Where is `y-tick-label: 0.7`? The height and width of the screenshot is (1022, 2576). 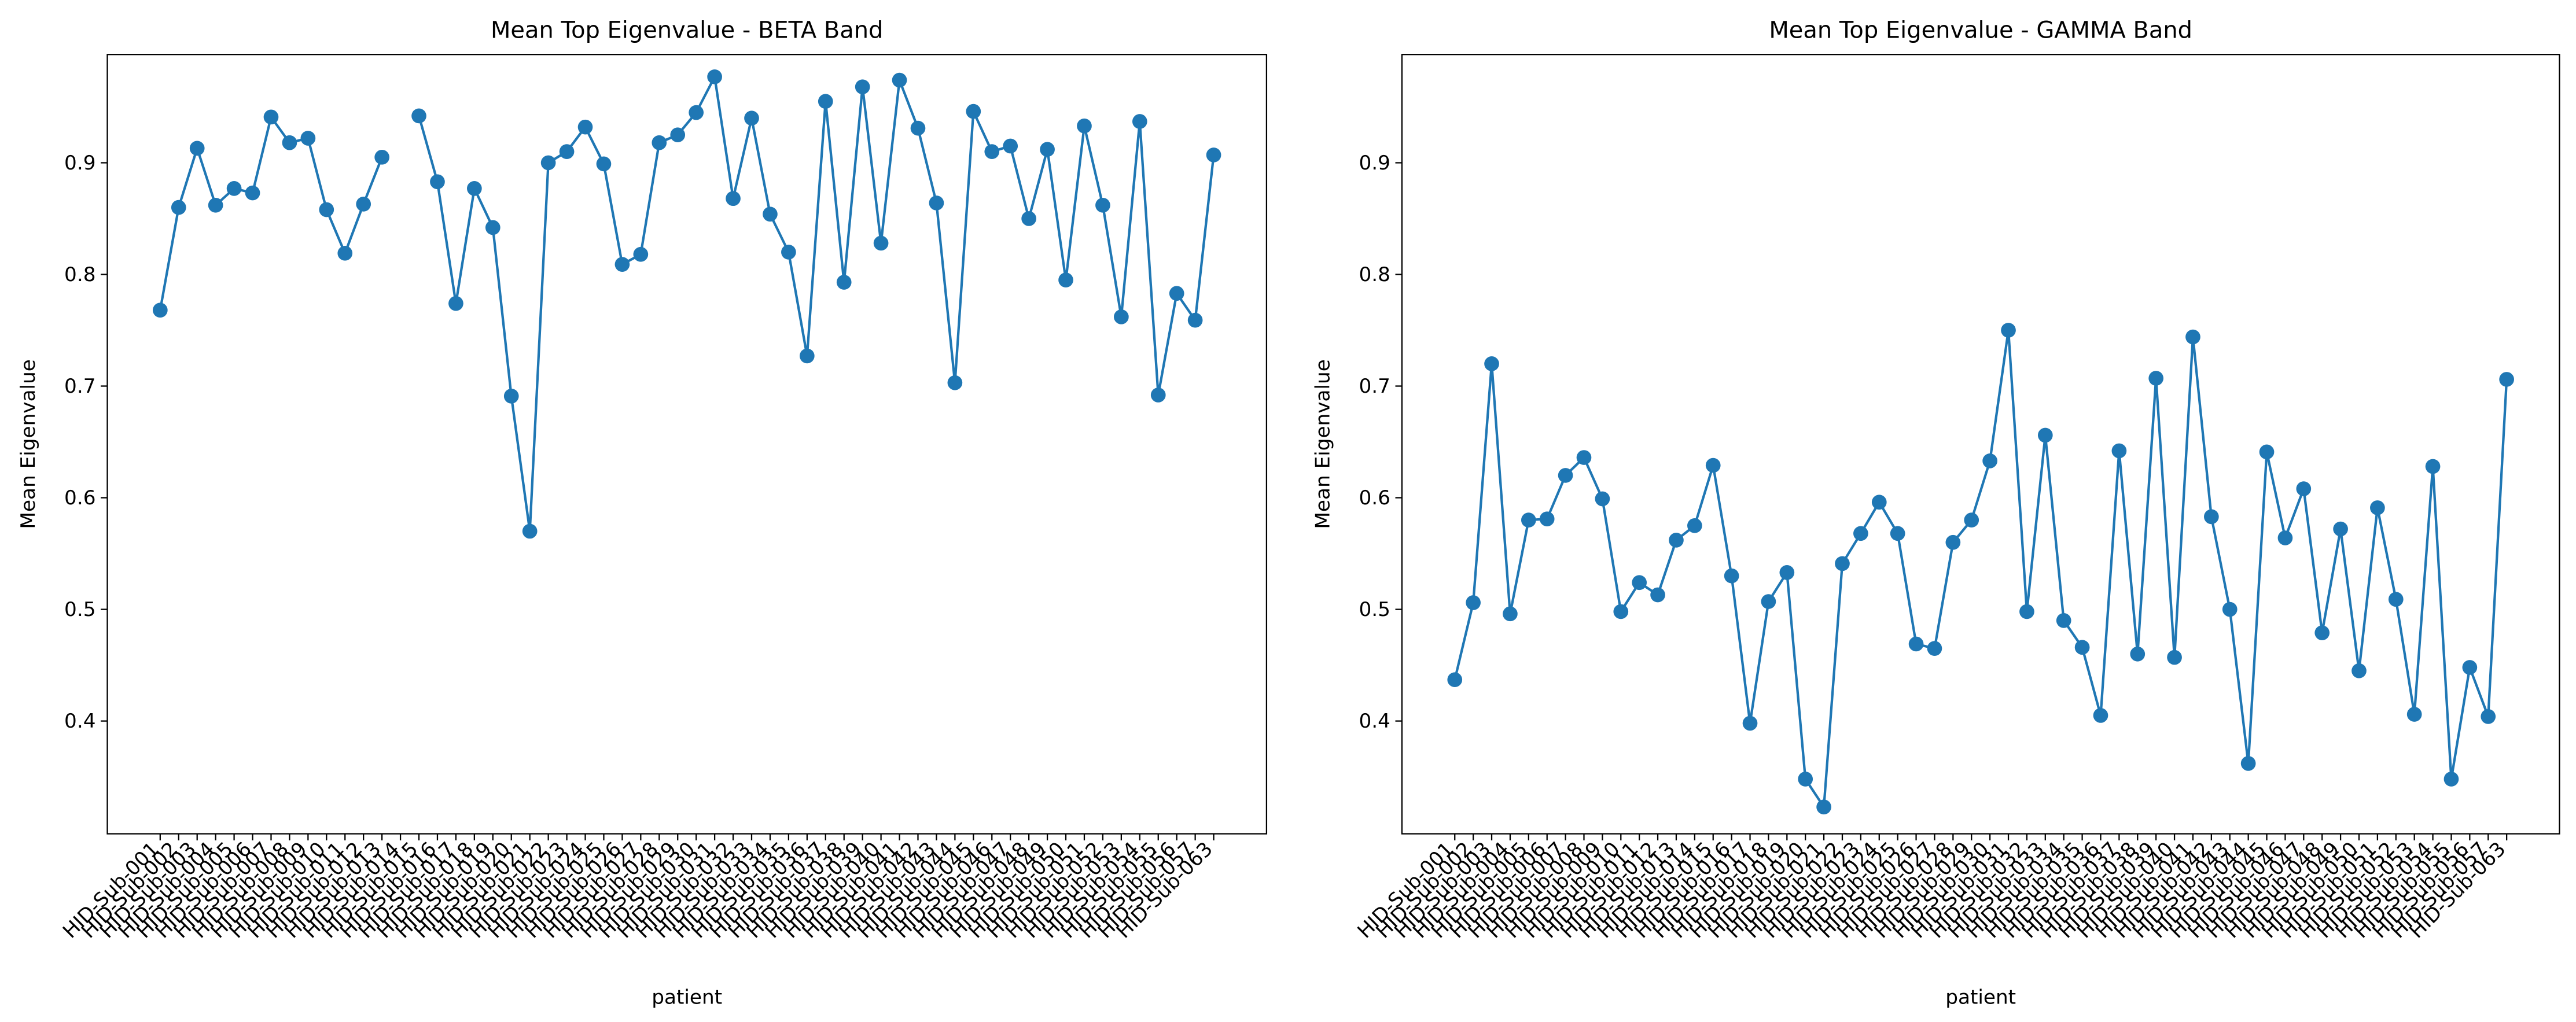 y-tick-label: 0.7 is located at coordinates (79, 386).